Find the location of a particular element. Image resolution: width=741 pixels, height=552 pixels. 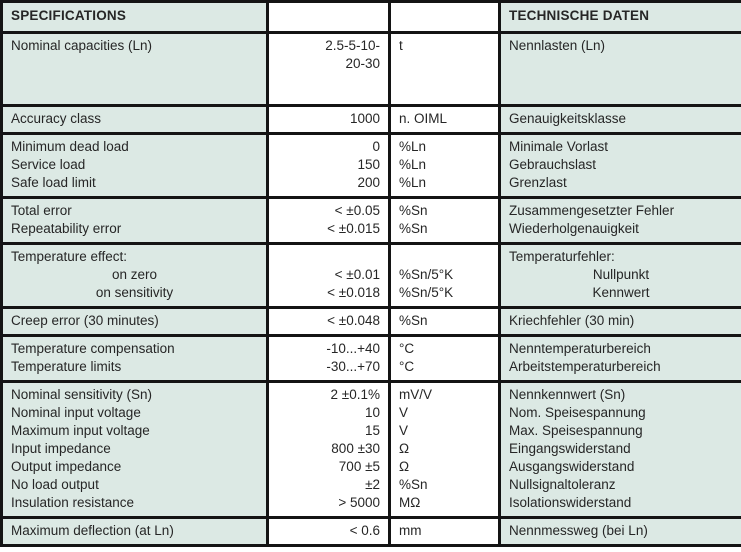

german-cell: Minimale Vorlast Gebrauchslast Grenzlast is located at coordinates (619, 165).